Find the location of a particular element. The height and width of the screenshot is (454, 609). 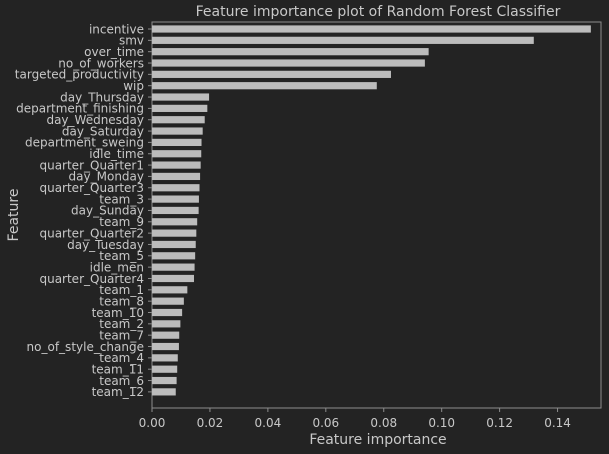

bar-day_Tuesday is located at coordinates (174, 244).